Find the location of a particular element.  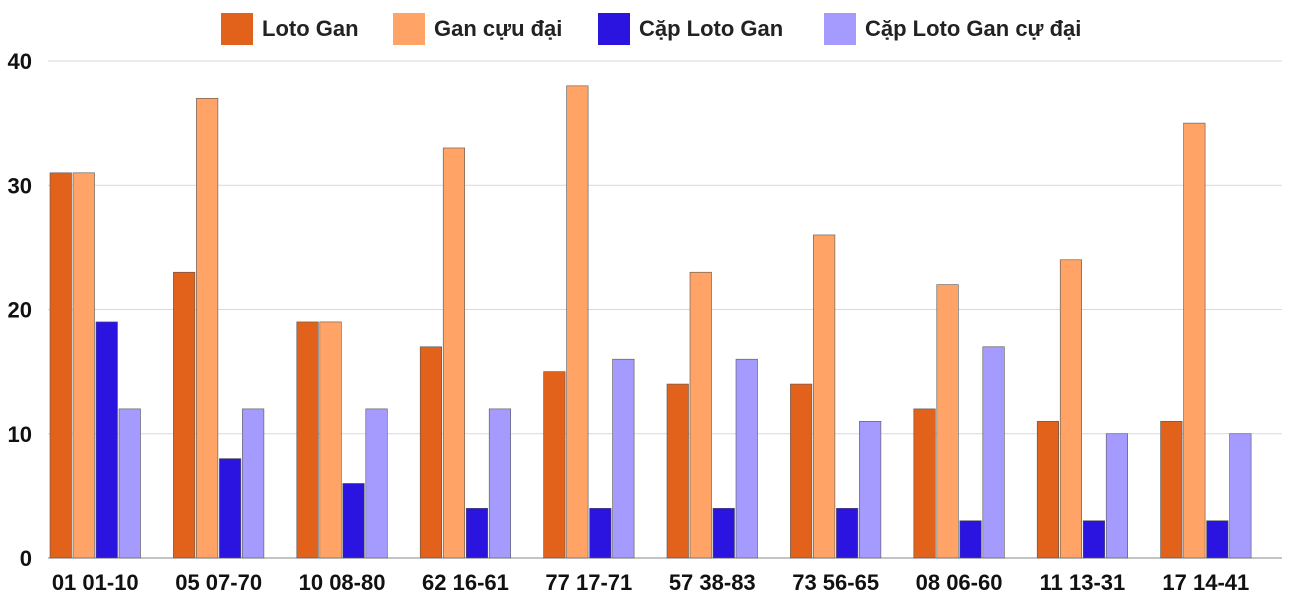

x-tick-label: 73 56-65 is located at coordinates (835, 582).